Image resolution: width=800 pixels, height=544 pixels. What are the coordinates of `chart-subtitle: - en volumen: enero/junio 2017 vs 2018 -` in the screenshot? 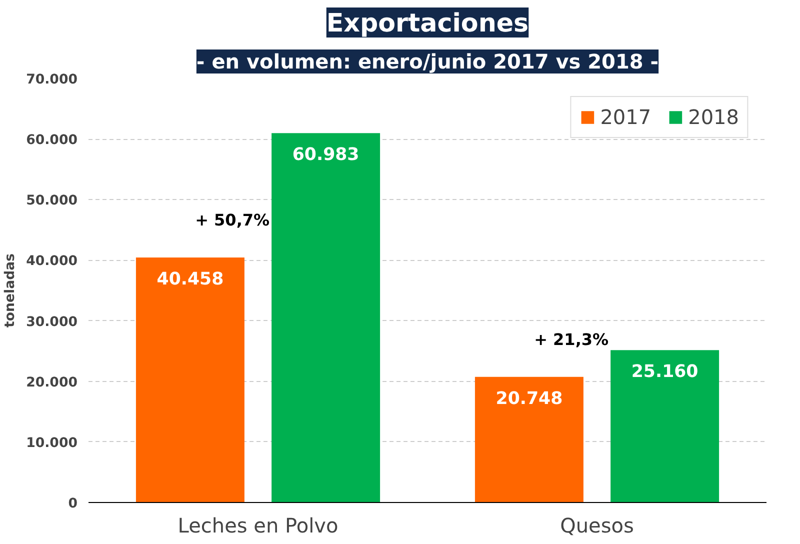 It's located at (427, 62).